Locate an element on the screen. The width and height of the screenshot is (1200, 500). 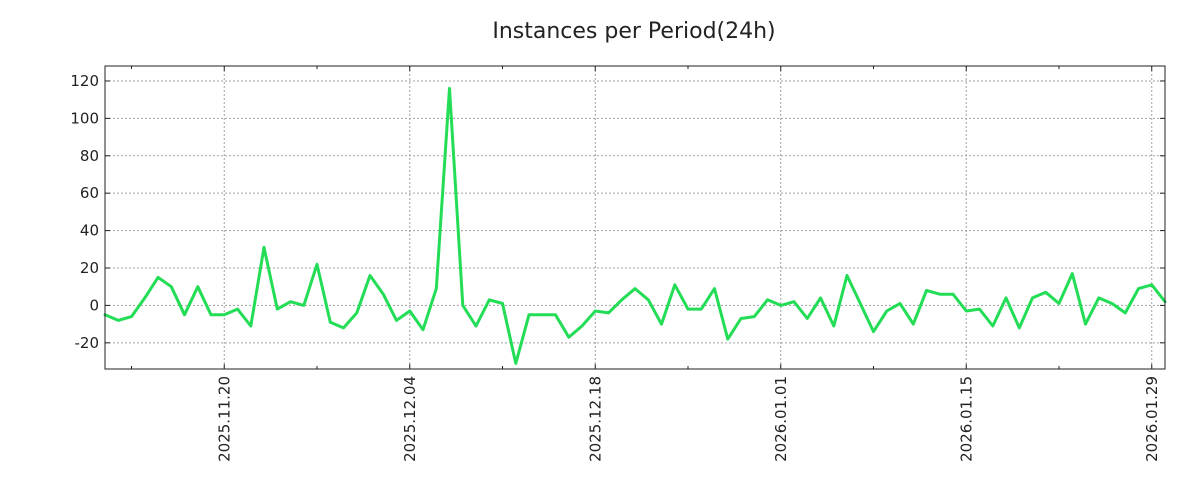
y-tick-label: 100 is located at coordinates (84, 118).